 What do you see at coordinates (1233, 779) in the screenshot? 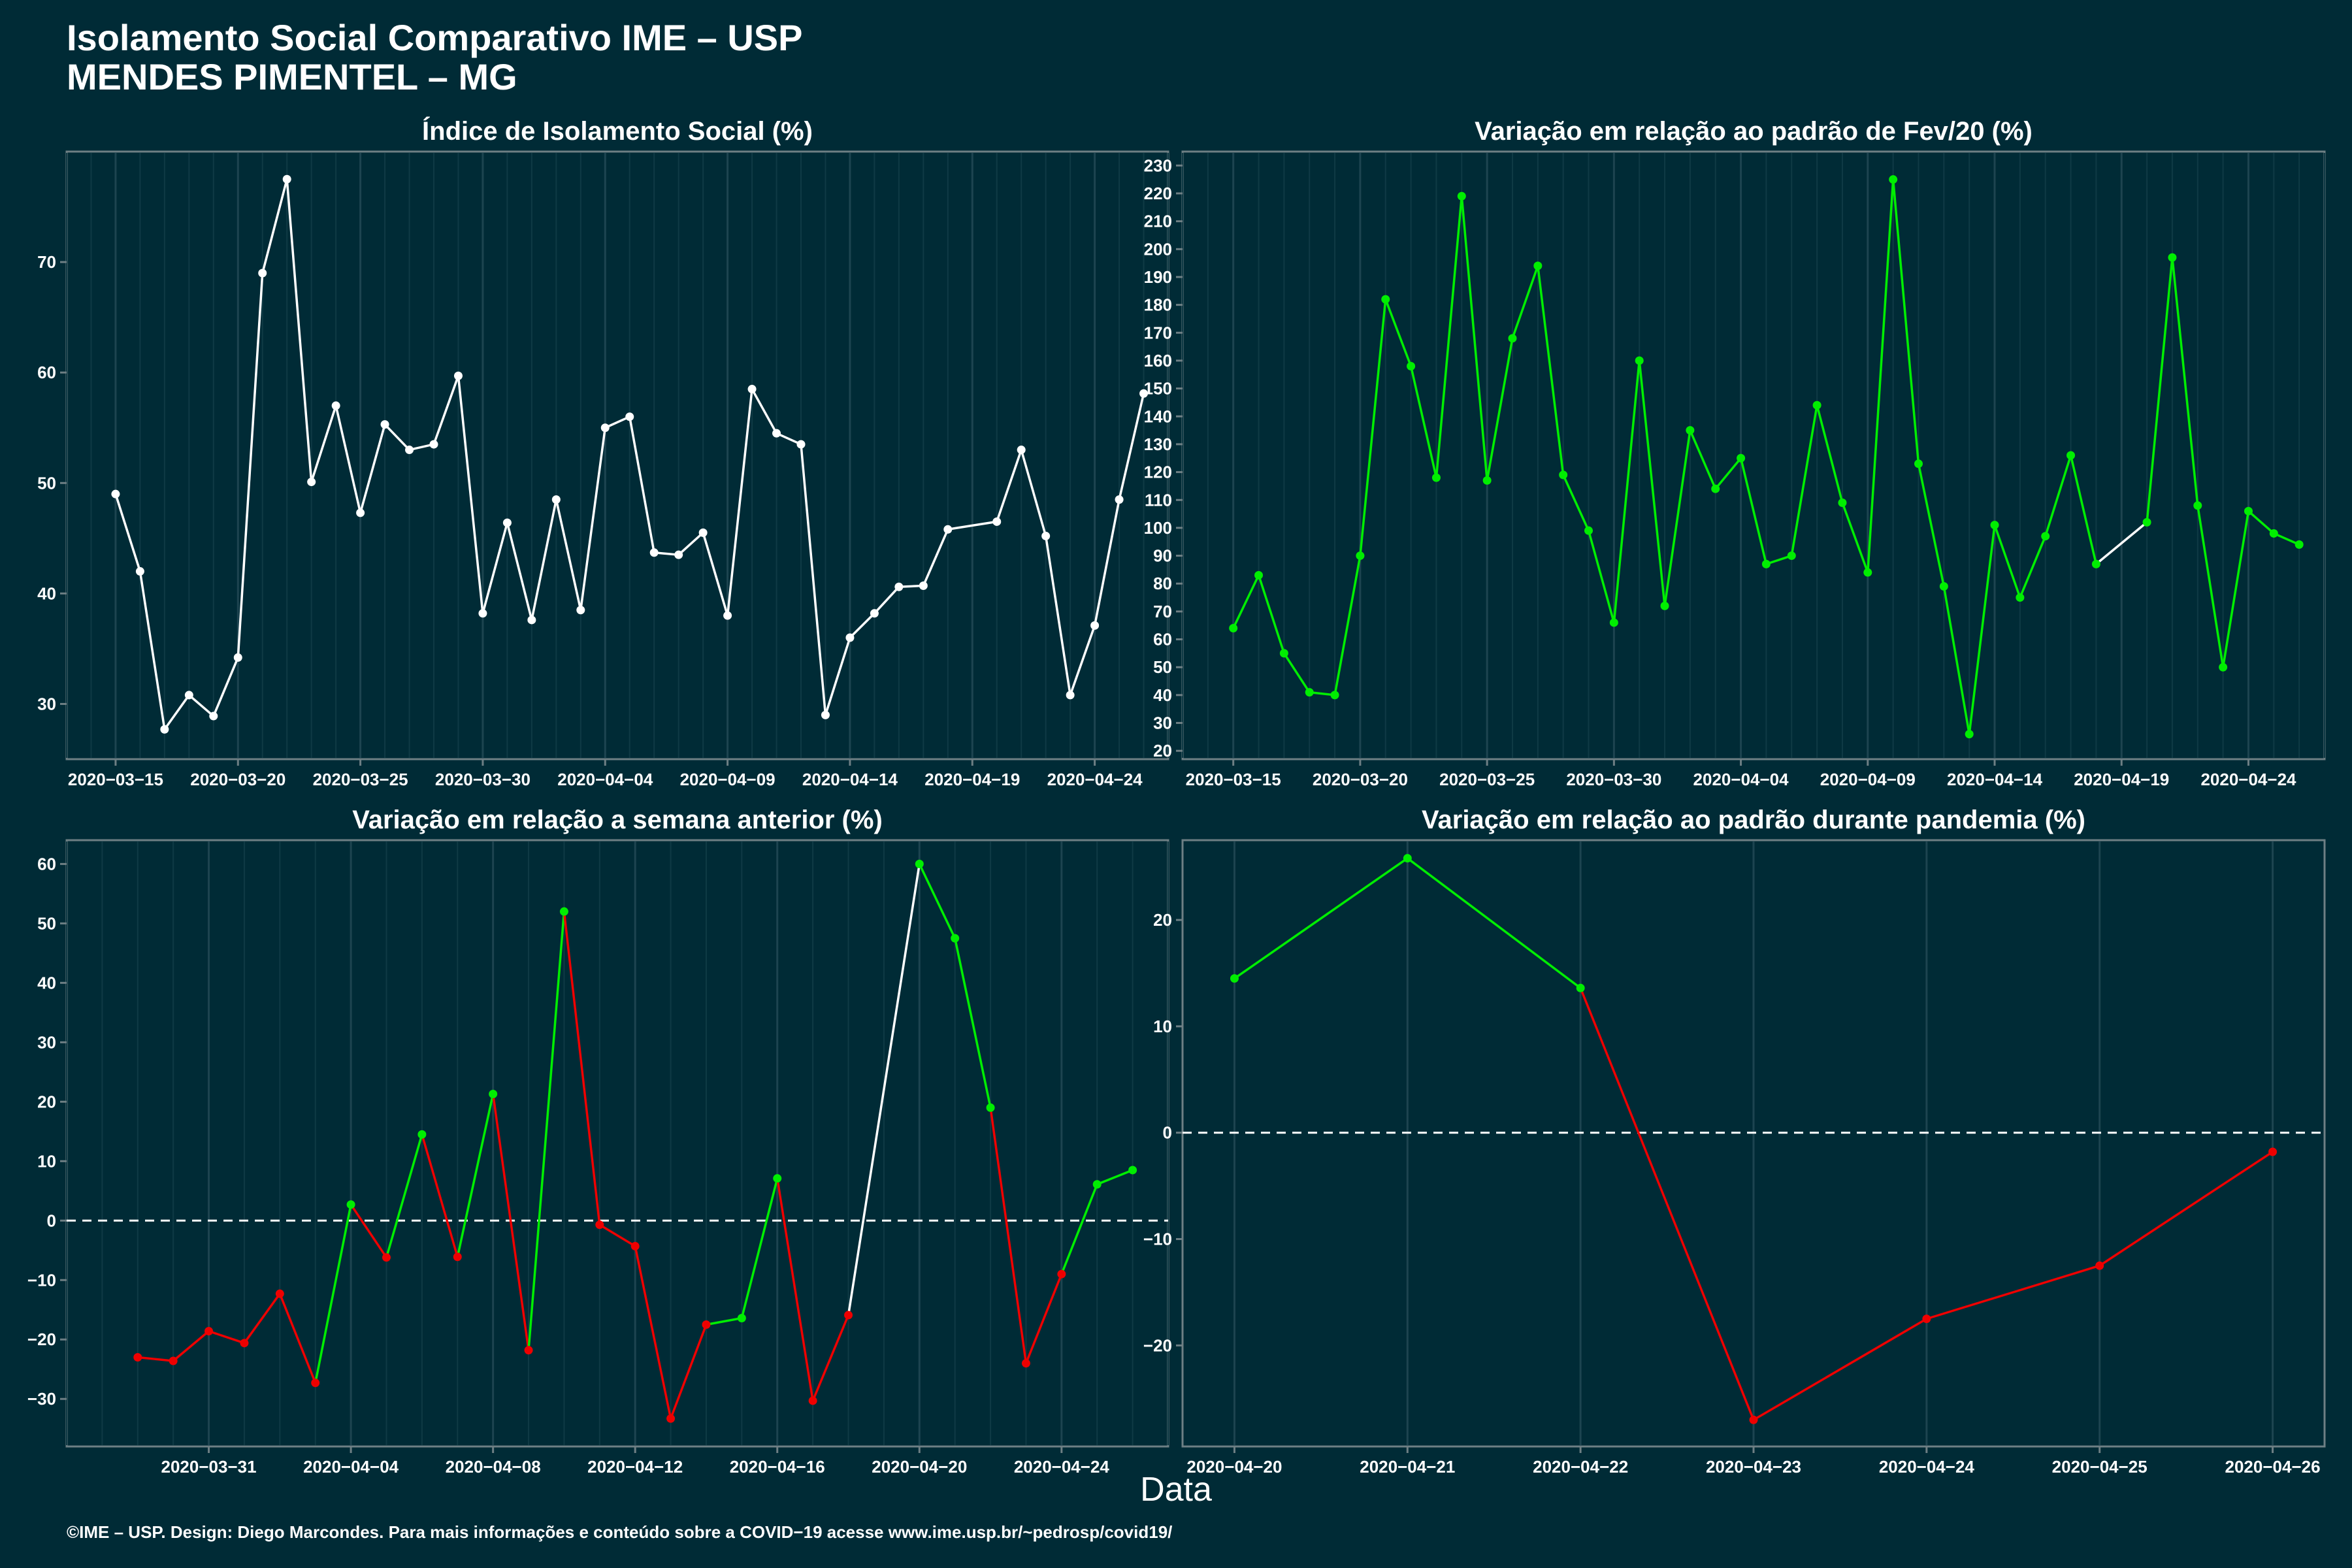
I see `x-tick-label: 2020−03−15` at bounding box center [1233, 779].